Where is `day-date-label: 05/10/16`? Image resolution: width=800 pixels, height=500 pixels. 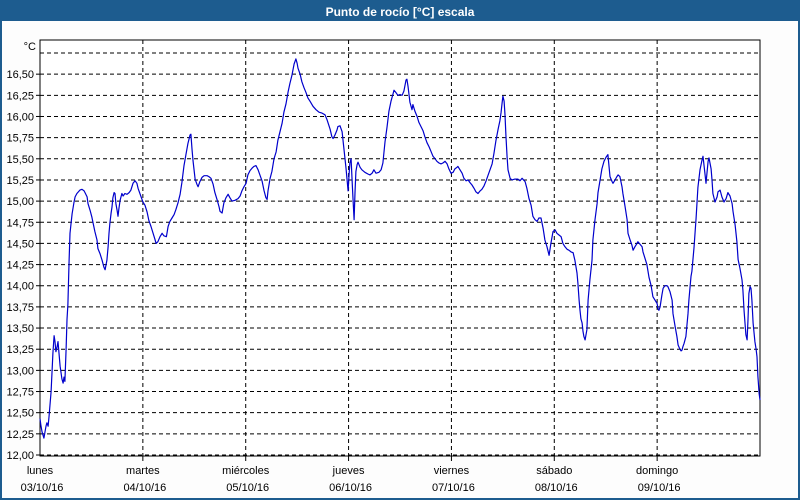
day-date-label: 05/10/16 is located at coordinates (247, 488).